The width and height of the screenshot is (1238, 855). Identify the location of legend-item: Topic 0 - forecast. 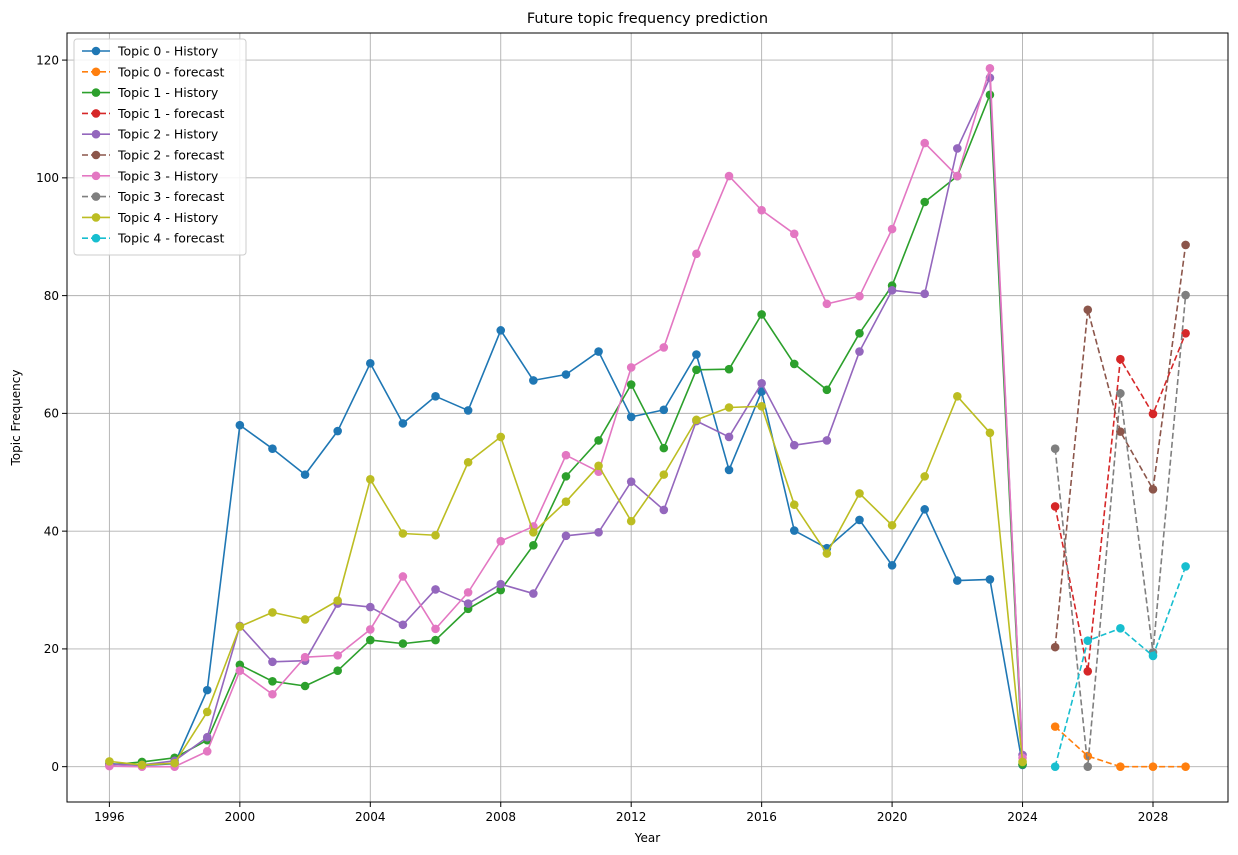
(153, 71).